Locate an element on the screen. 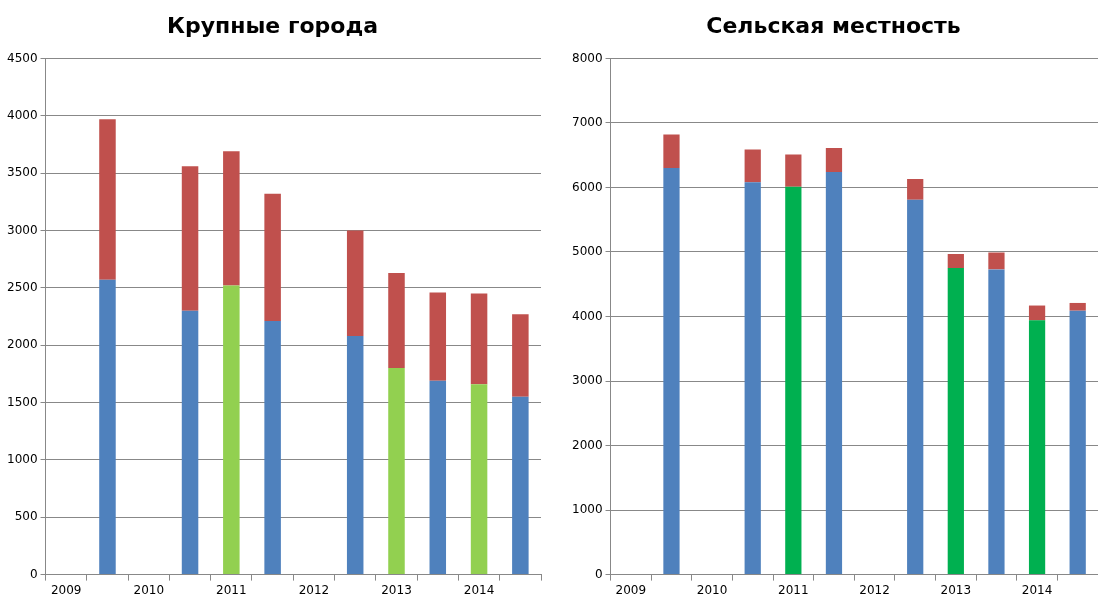 The width and height of the screenshot is (1098, 601). y-tick-label: 2500 is located at coordinates (22, 286).